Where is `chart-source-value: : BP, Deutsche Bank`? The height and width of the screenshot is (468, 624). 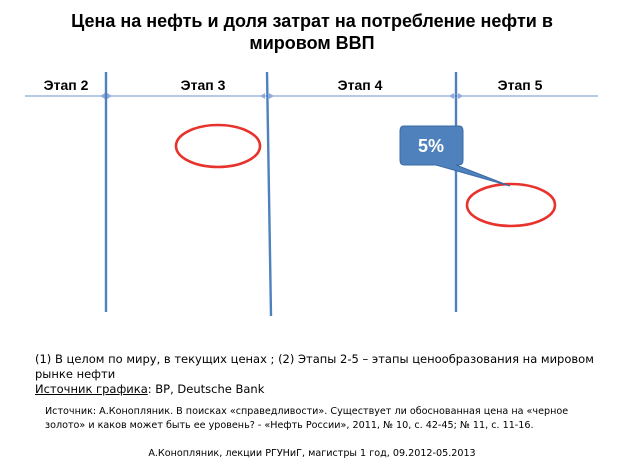
chart-source-value: : BP, Deutsche Bank is located at coordinates (206, 389).